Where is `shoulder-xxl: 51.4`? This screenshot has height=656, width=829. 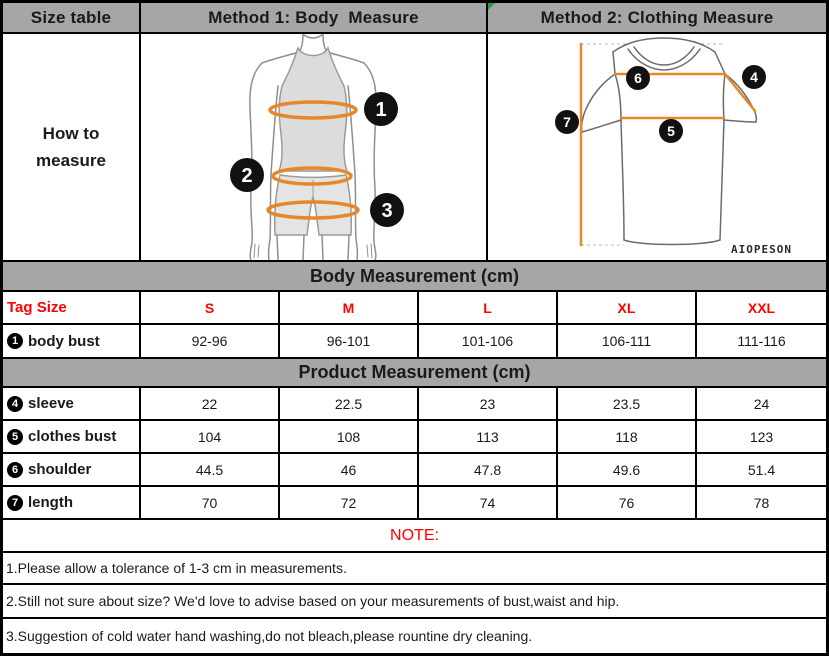 shoulder-xxl: 51.4 is located at coordinates (761, 469).